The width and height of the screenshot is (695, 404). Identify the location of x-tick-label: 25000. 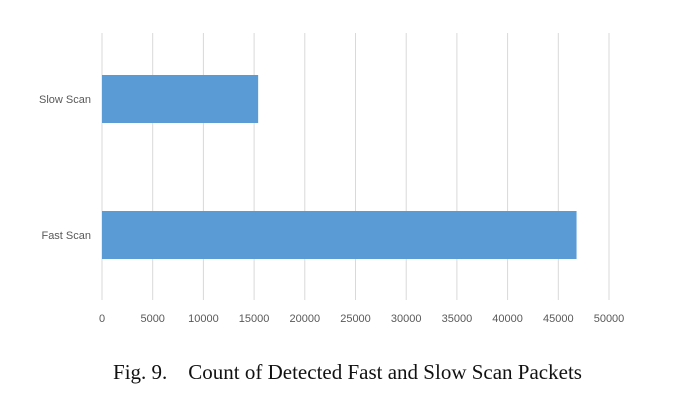
(355, 319).